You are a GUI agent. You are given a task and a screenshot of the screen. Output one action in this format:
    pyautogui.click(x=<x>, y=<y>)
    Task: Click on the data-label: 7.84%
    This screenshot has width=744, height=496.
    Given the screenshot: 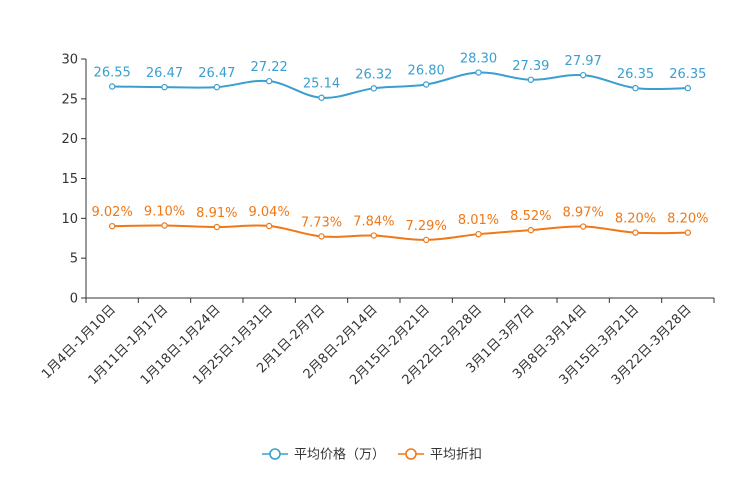 What is the action you would take?
    pyautogui.click(x=373, y=222)
    